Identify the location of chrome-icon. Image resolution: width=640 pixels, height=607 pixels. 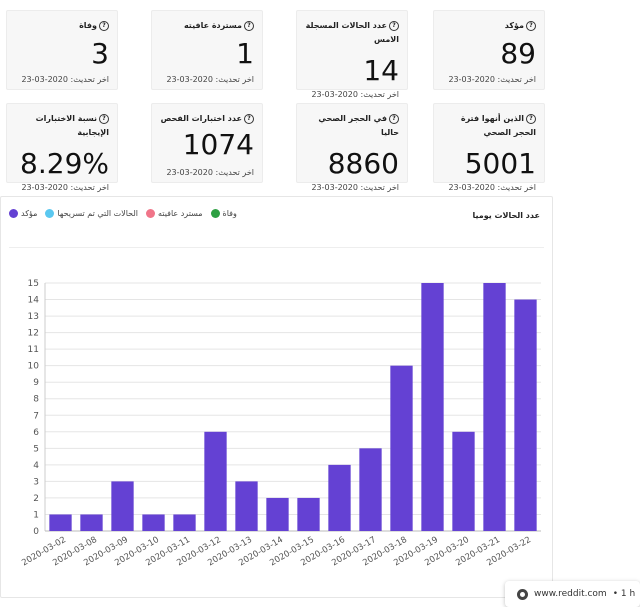
(522, 594).